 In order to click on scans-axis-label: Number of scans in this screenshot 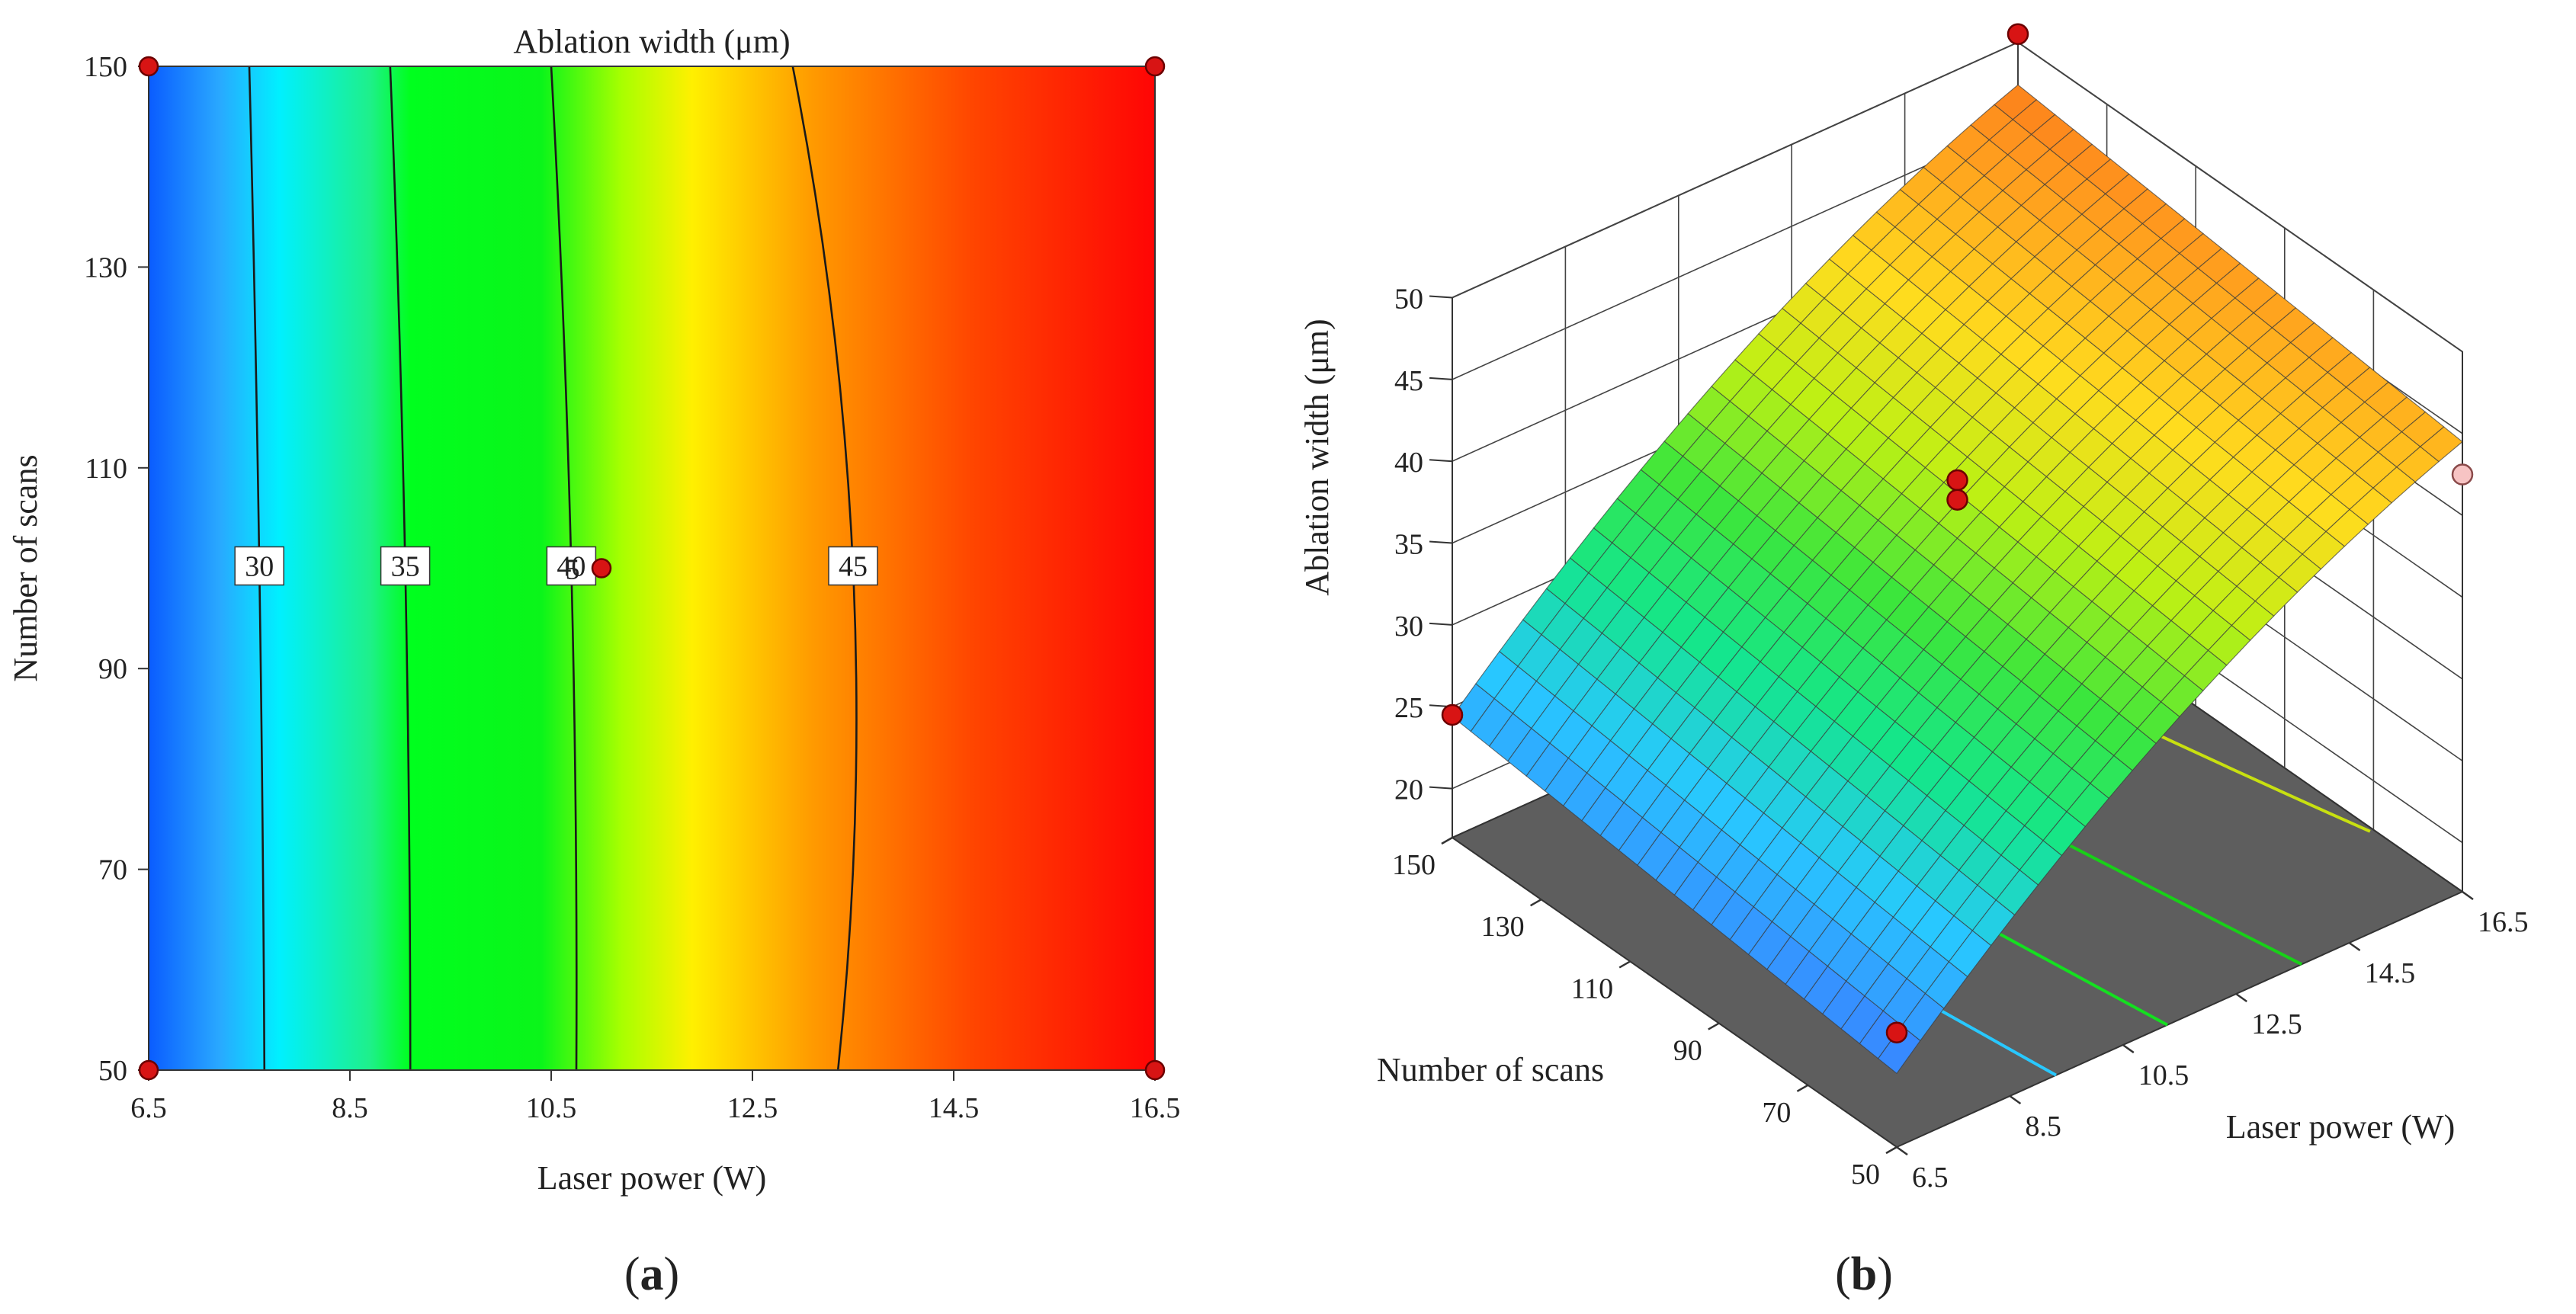, I will do `click(1490, 1069)`.